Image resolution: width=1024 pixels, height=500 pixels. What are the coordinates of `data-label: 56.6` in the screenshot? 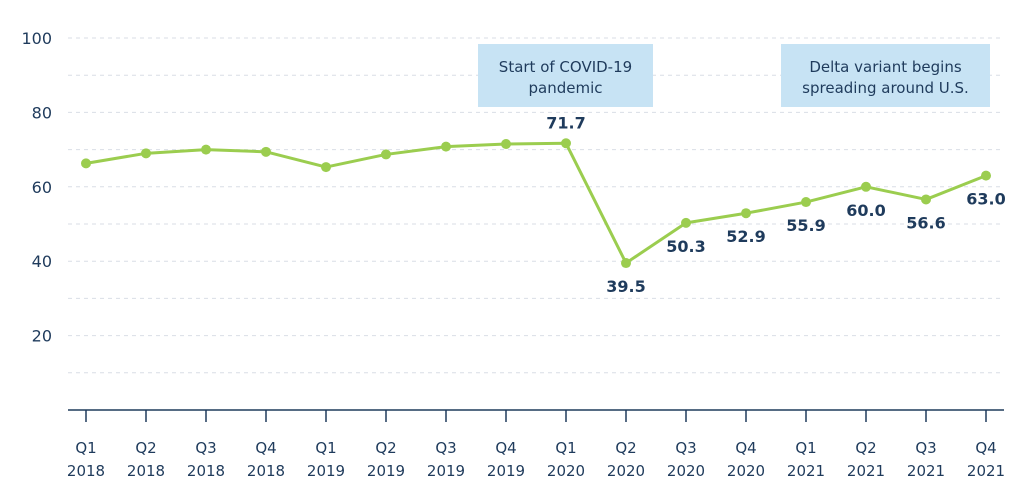 It's located at (925, 222).